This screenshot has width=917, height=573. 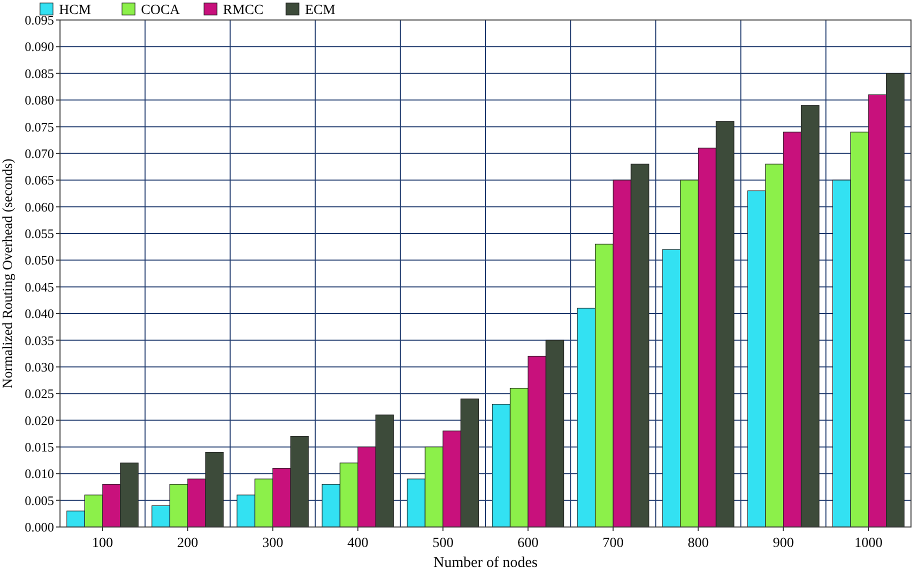 I want to click on legend-label: COCA, so click(x=161, y=10).